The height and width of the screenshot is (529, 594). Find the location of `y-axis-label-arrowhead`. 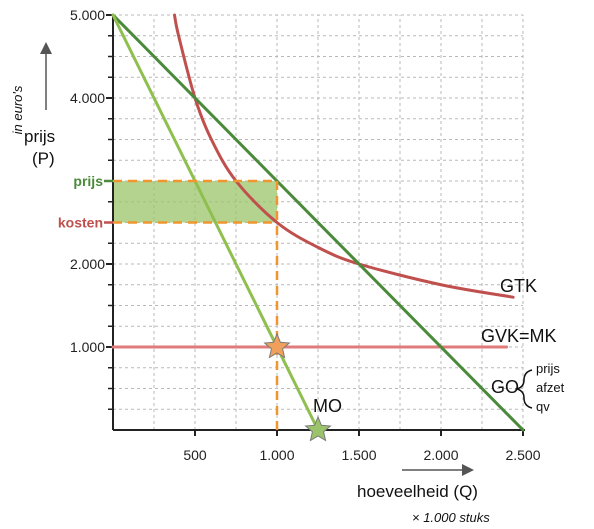

y-axis-label-arrowhead is located at coordinates (46, 48).